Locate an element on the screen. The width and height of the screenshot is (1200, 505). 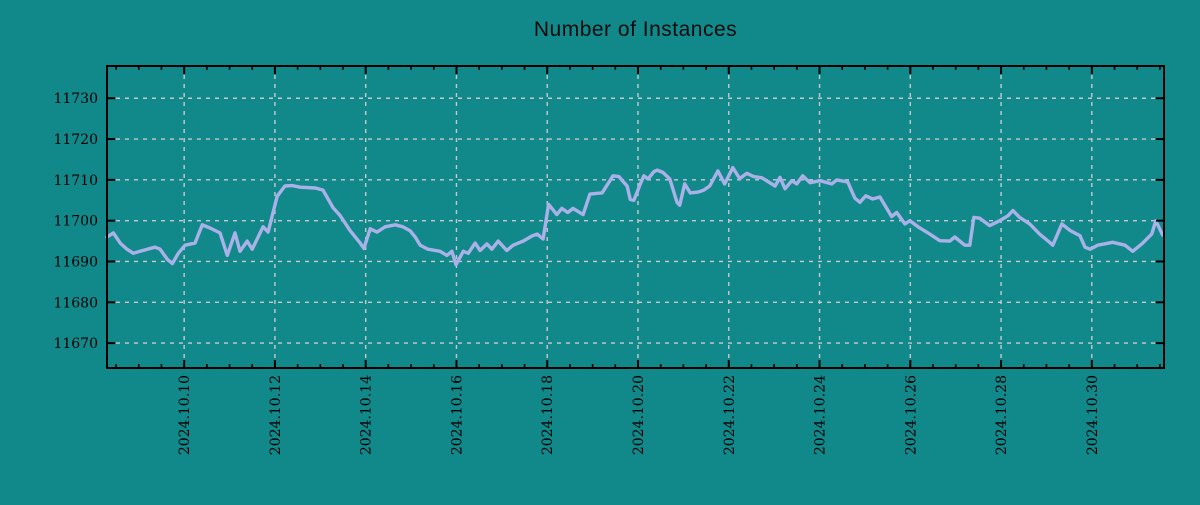
y-tick-label: 11720 is located at coordinates (75, 140).